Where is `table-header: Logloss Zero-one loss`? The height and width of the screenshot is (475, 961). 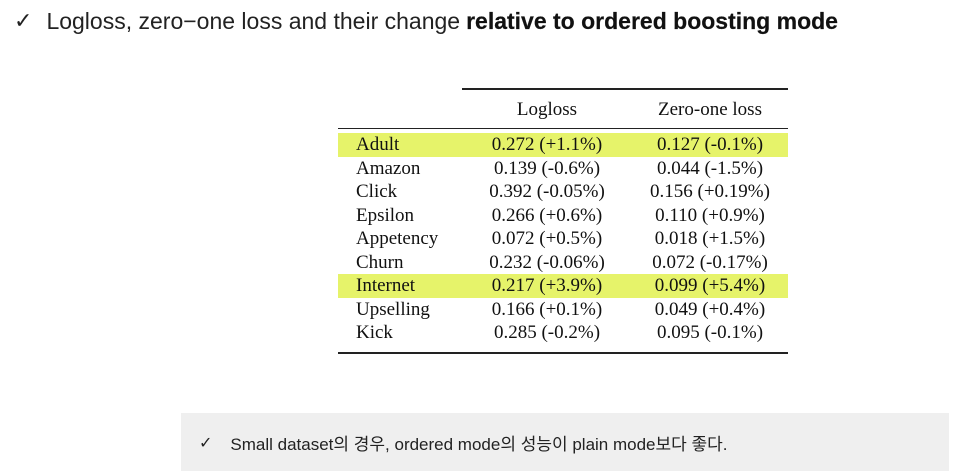
table-header: Logloss Zero-one loss is located at coordinates (563, 110).